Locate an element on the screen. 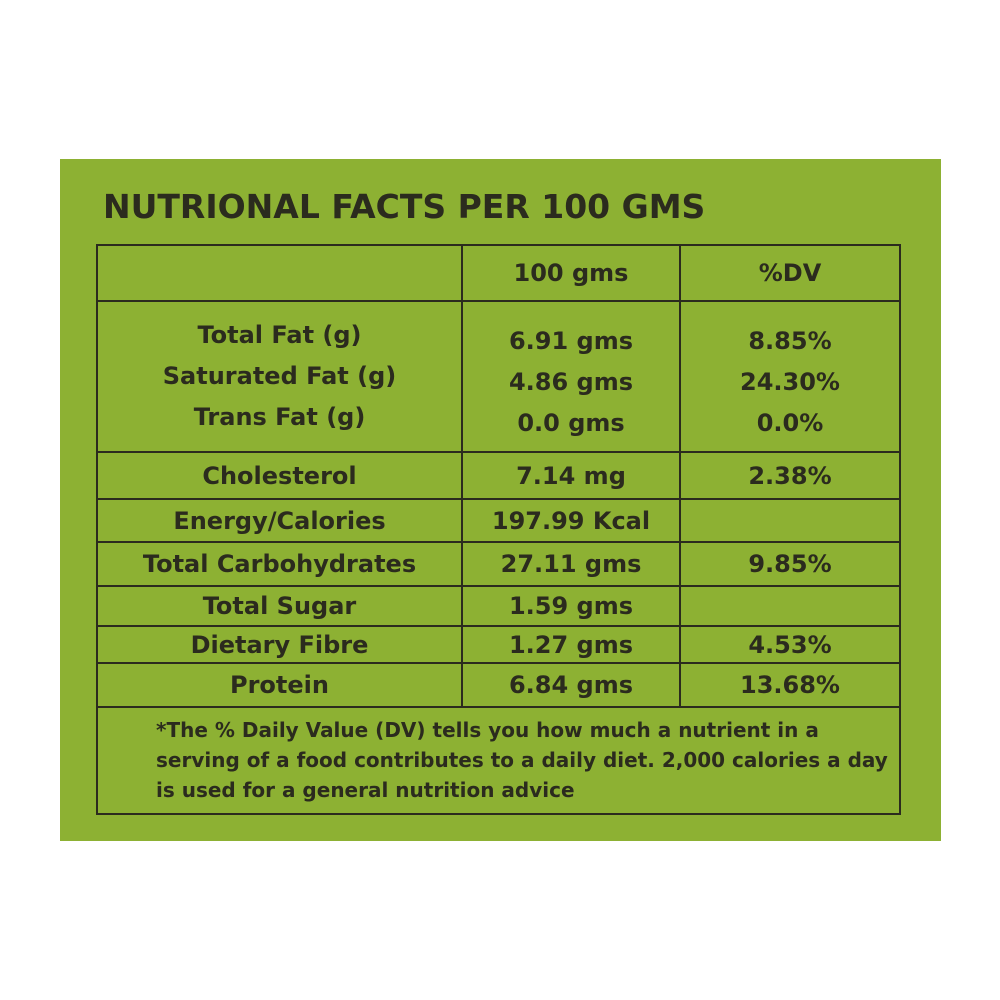 The image size is (1000, 1000). saturated-fat-dv: 24.30% is located at coordinates (790, 382).